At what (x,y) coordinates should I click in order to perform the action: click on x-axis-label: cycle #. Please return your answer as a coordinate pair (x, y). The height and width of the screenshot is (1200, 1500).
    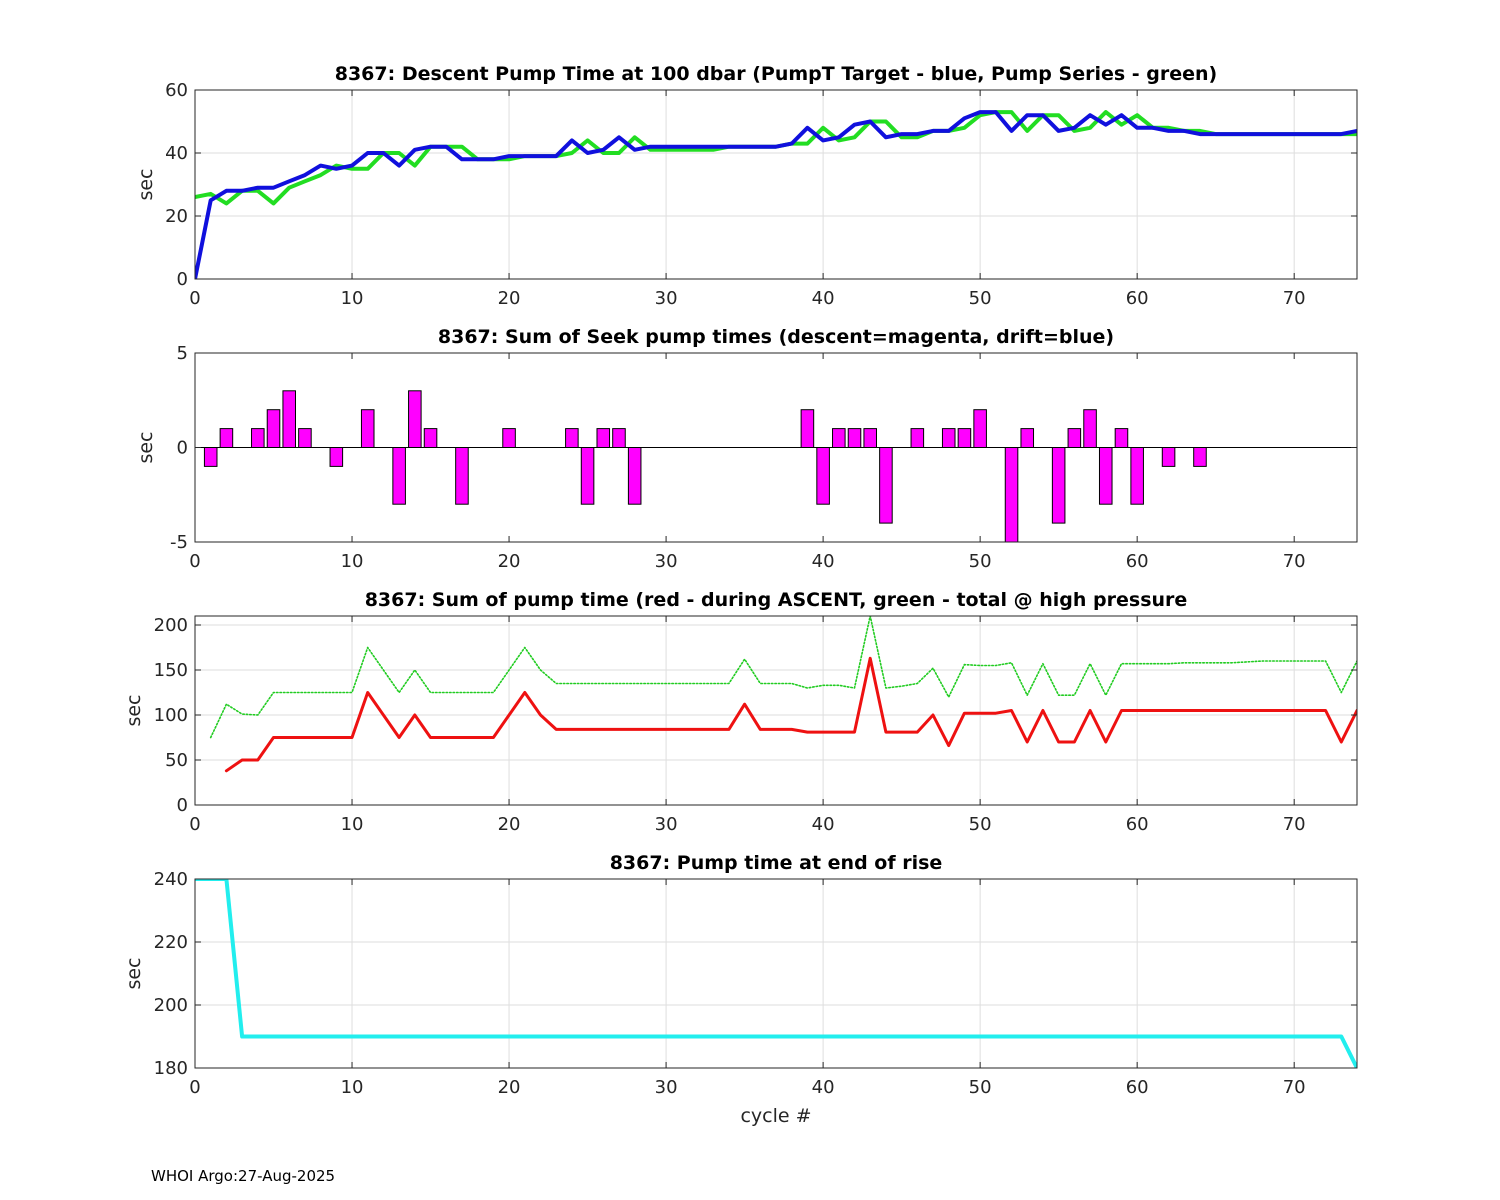
    Looking at the image, I should click on (775, 1116).